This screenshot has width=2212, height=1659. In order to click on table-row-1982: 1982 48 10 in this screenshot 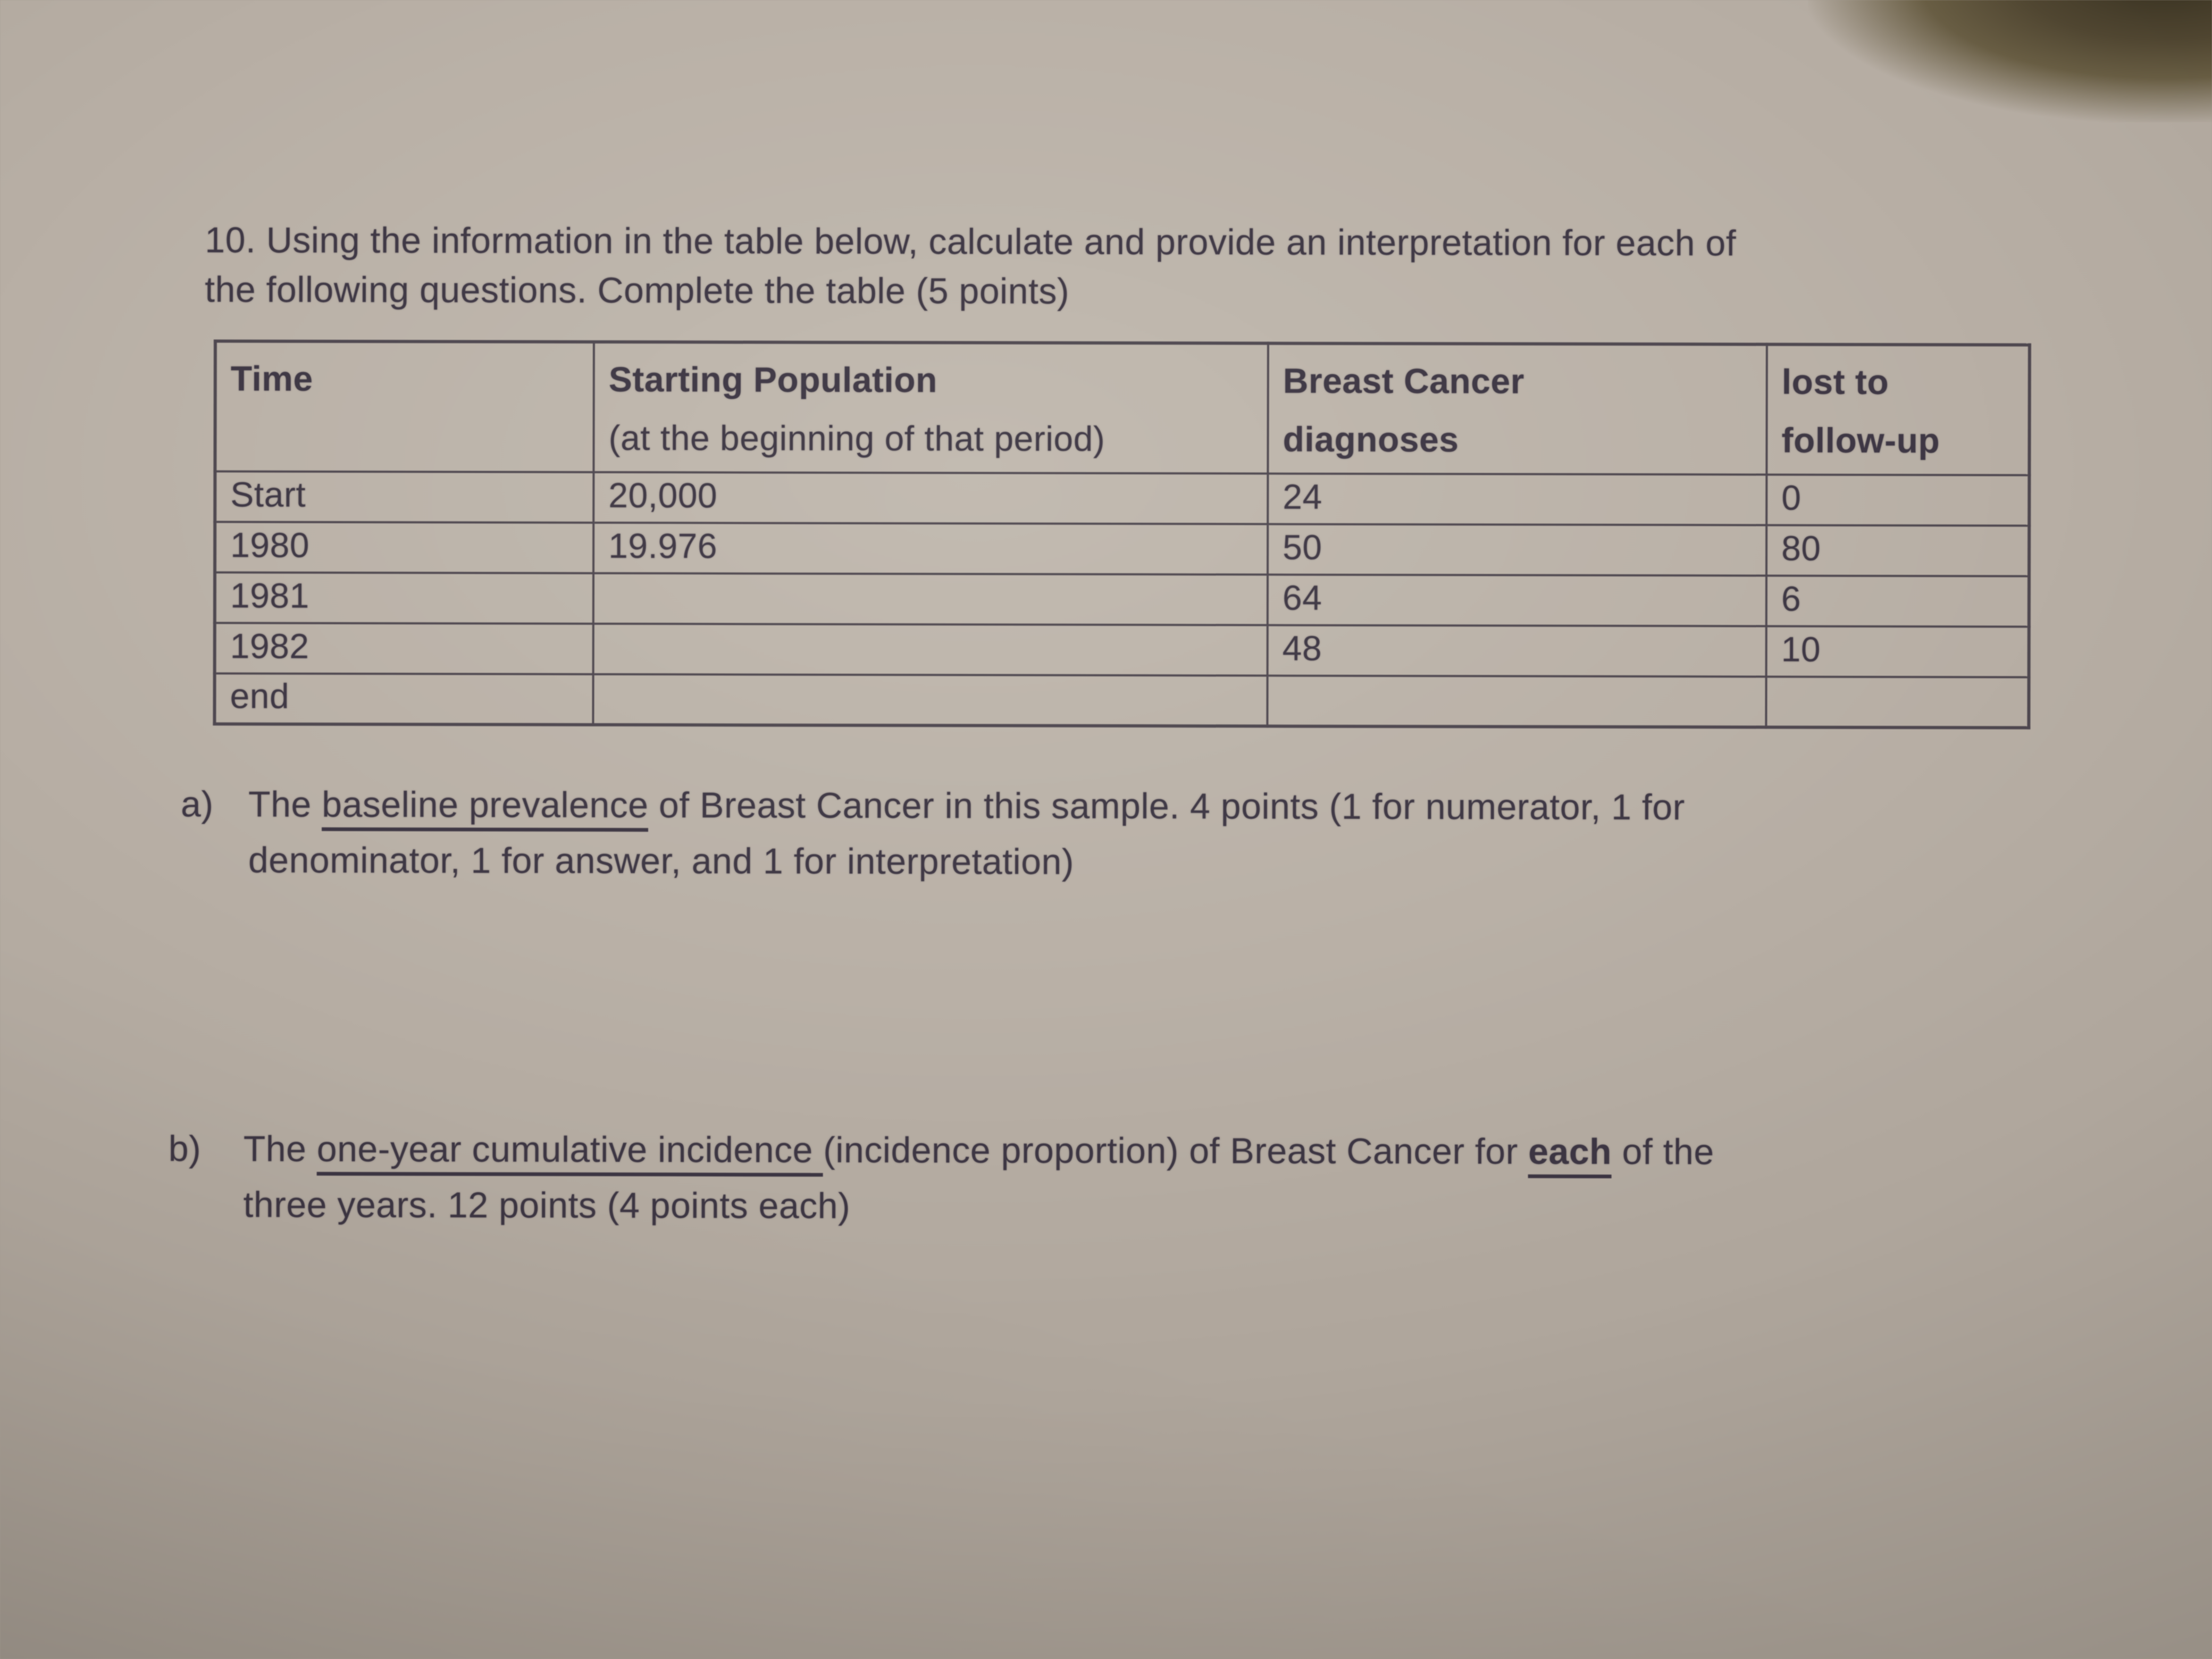, I will do `click(1121, 650)`.